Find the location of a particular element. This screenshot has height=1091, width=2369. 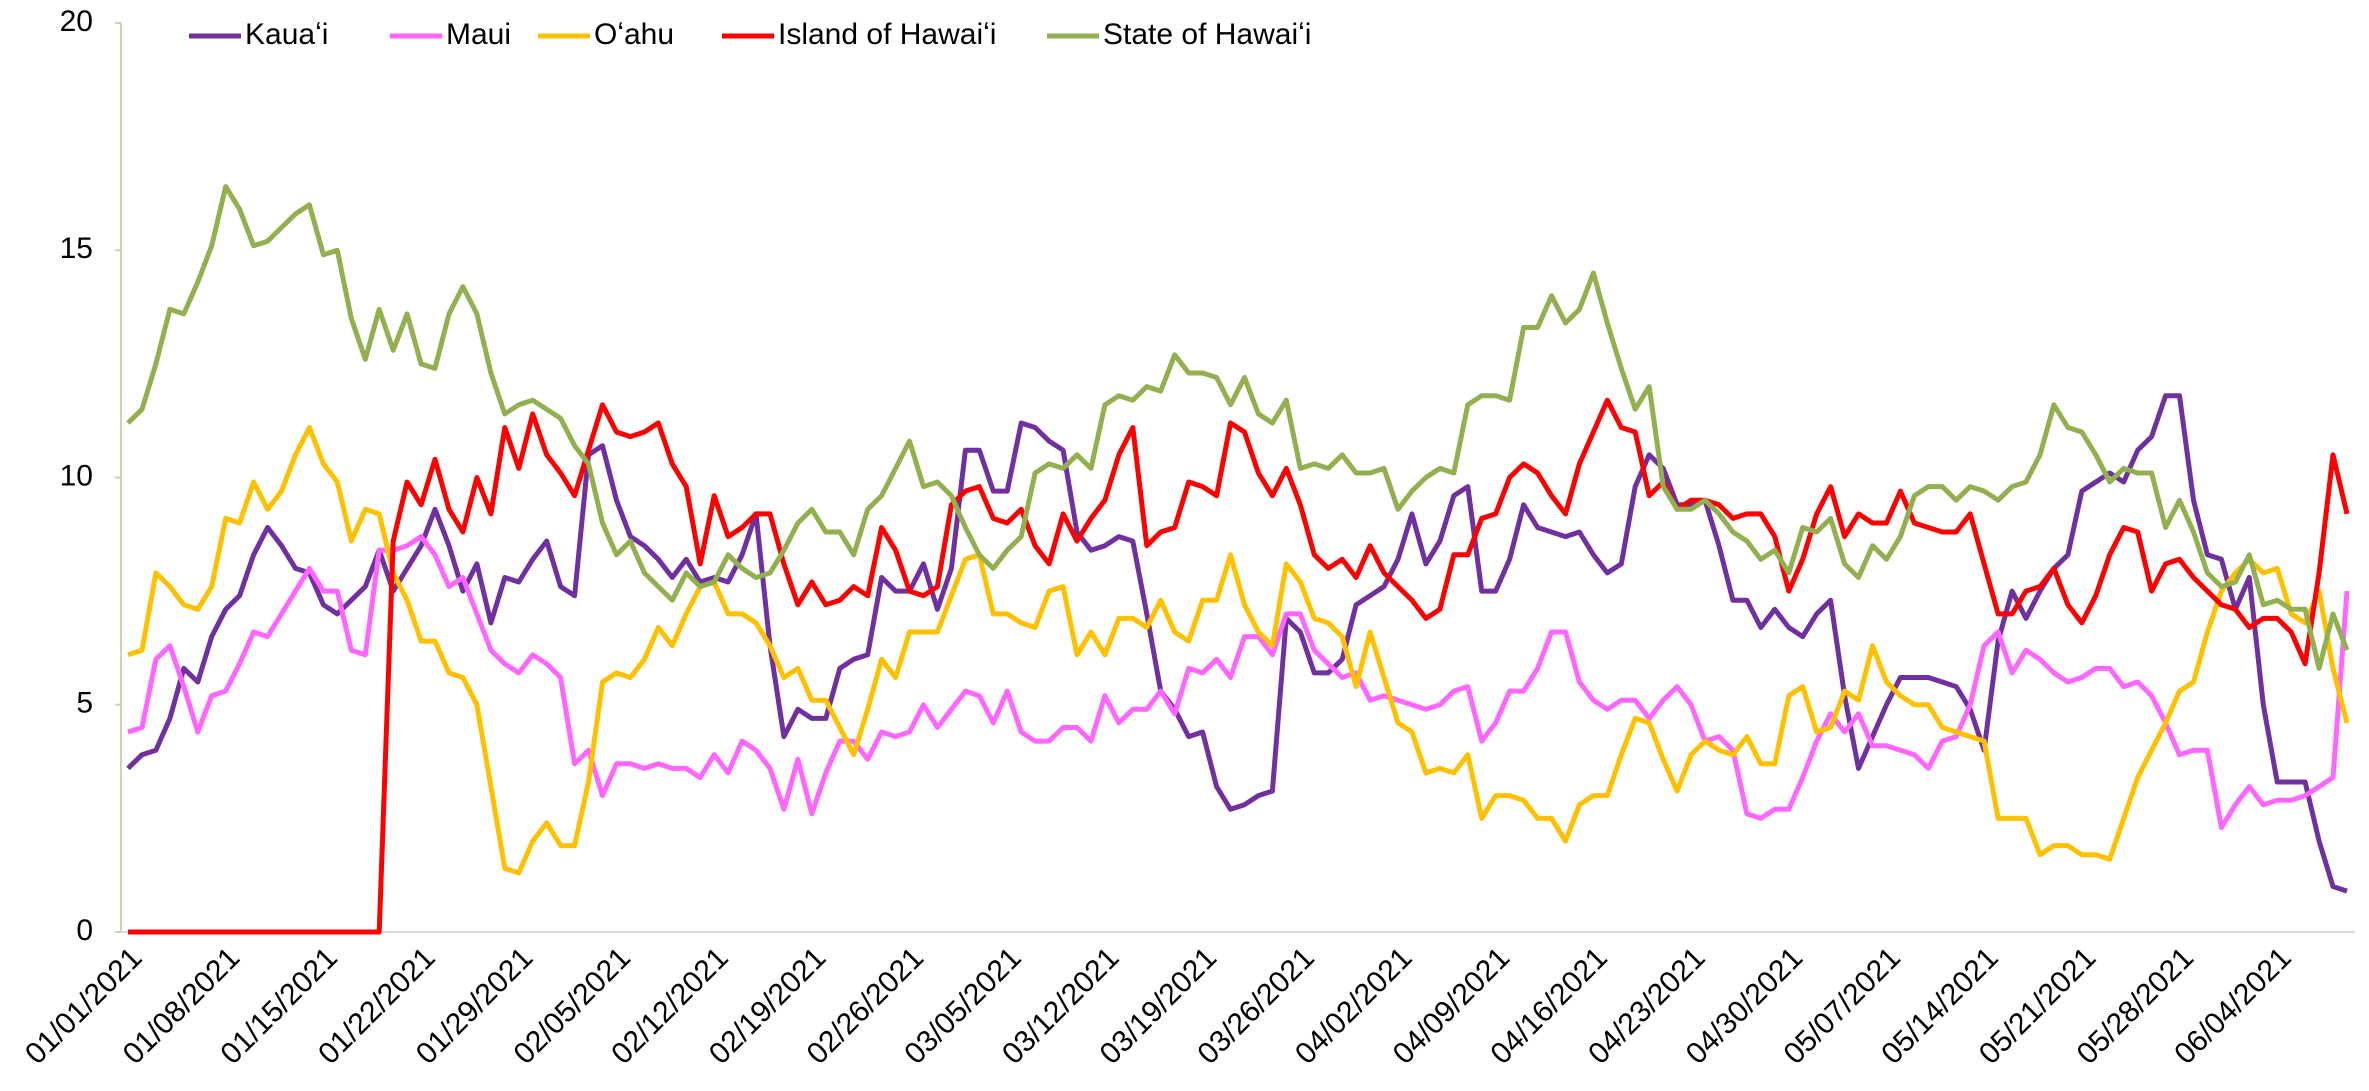

legend-label: Oʻahu is located at coordinates (634, 34).